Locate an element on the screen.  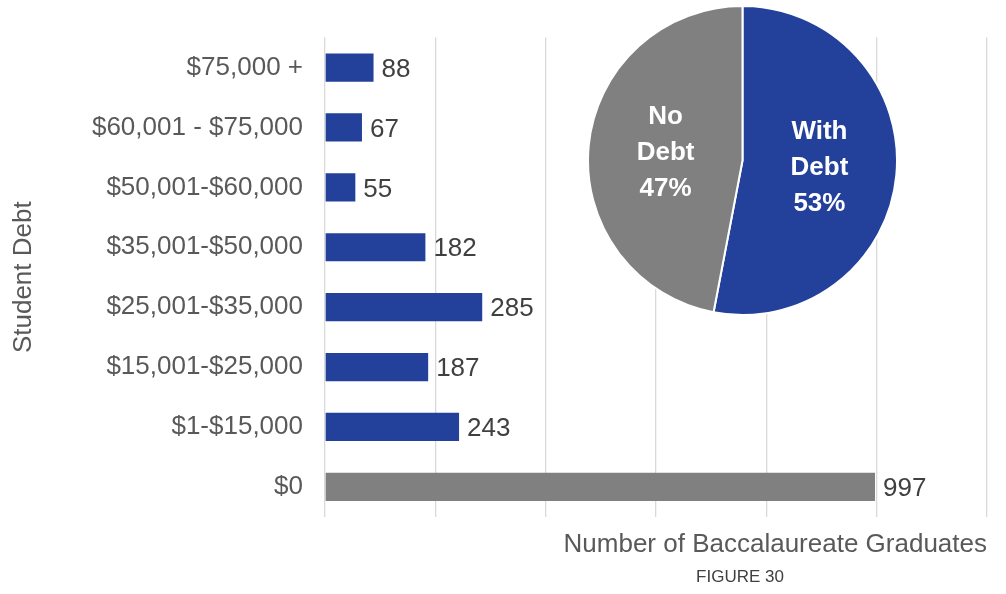
data-label: 997 is located at coordinates (905, 487).